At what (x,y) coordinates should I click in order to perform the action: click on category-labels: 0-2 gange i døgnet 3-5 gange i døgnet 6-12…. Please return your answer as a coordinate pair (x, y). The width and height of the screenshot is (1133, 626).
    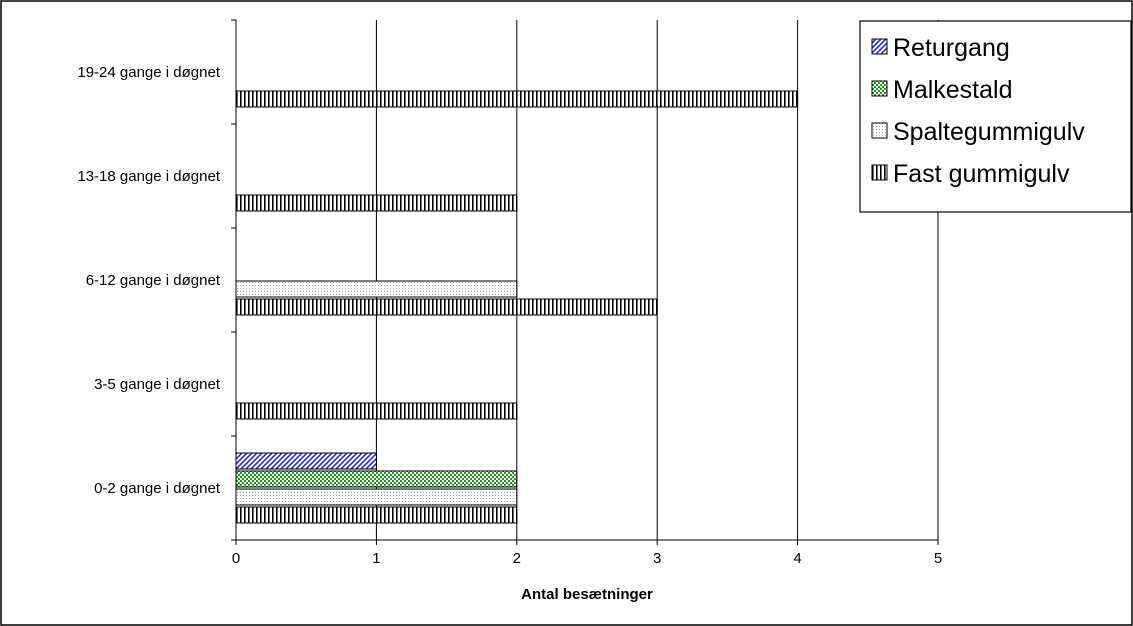
    Looking at the image, I should click on (148, 280).